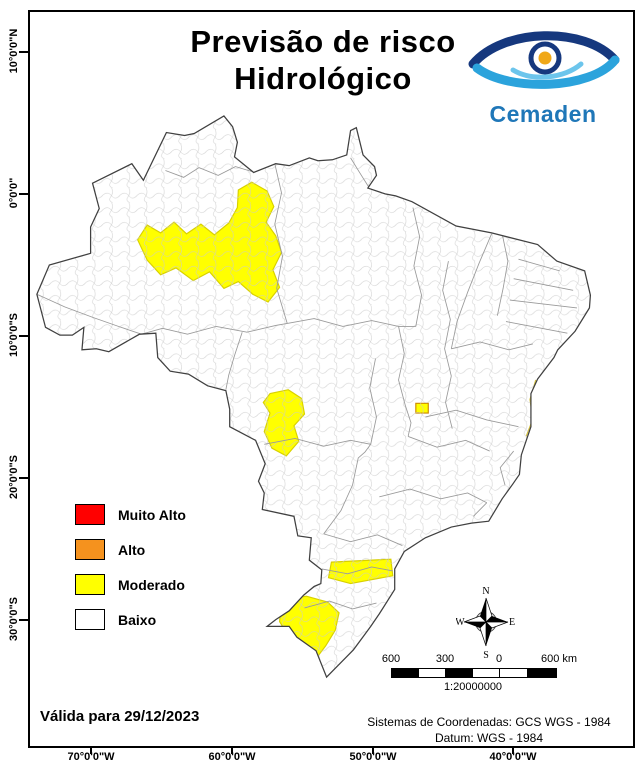  Describe the element at coordinates (489, 722) in the screenshot. I see `coordinate-system-line1: Sistemas de Coordenadas: GCS WGS - 1984` at that location.